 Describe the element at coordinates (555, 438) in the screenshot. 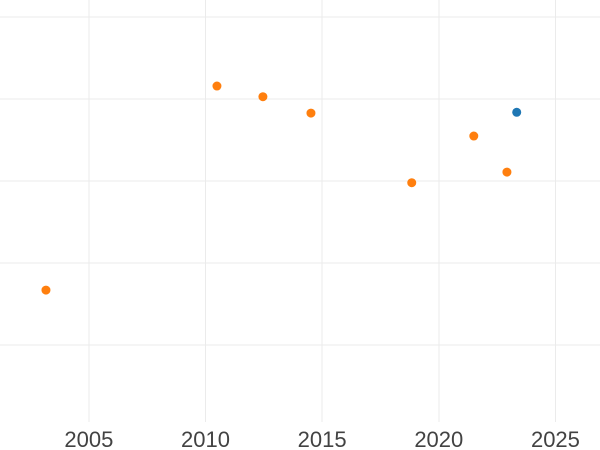

I see `x-tick-label-2025: 2025` at that location.